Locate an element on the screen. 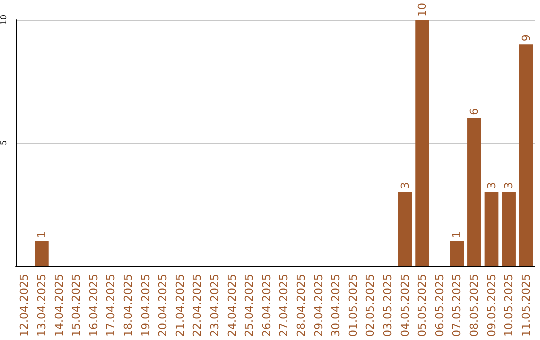 The height and width of the screenshot is (340, 540). y-tick-label: 5 is located at coordinates (4, 143).